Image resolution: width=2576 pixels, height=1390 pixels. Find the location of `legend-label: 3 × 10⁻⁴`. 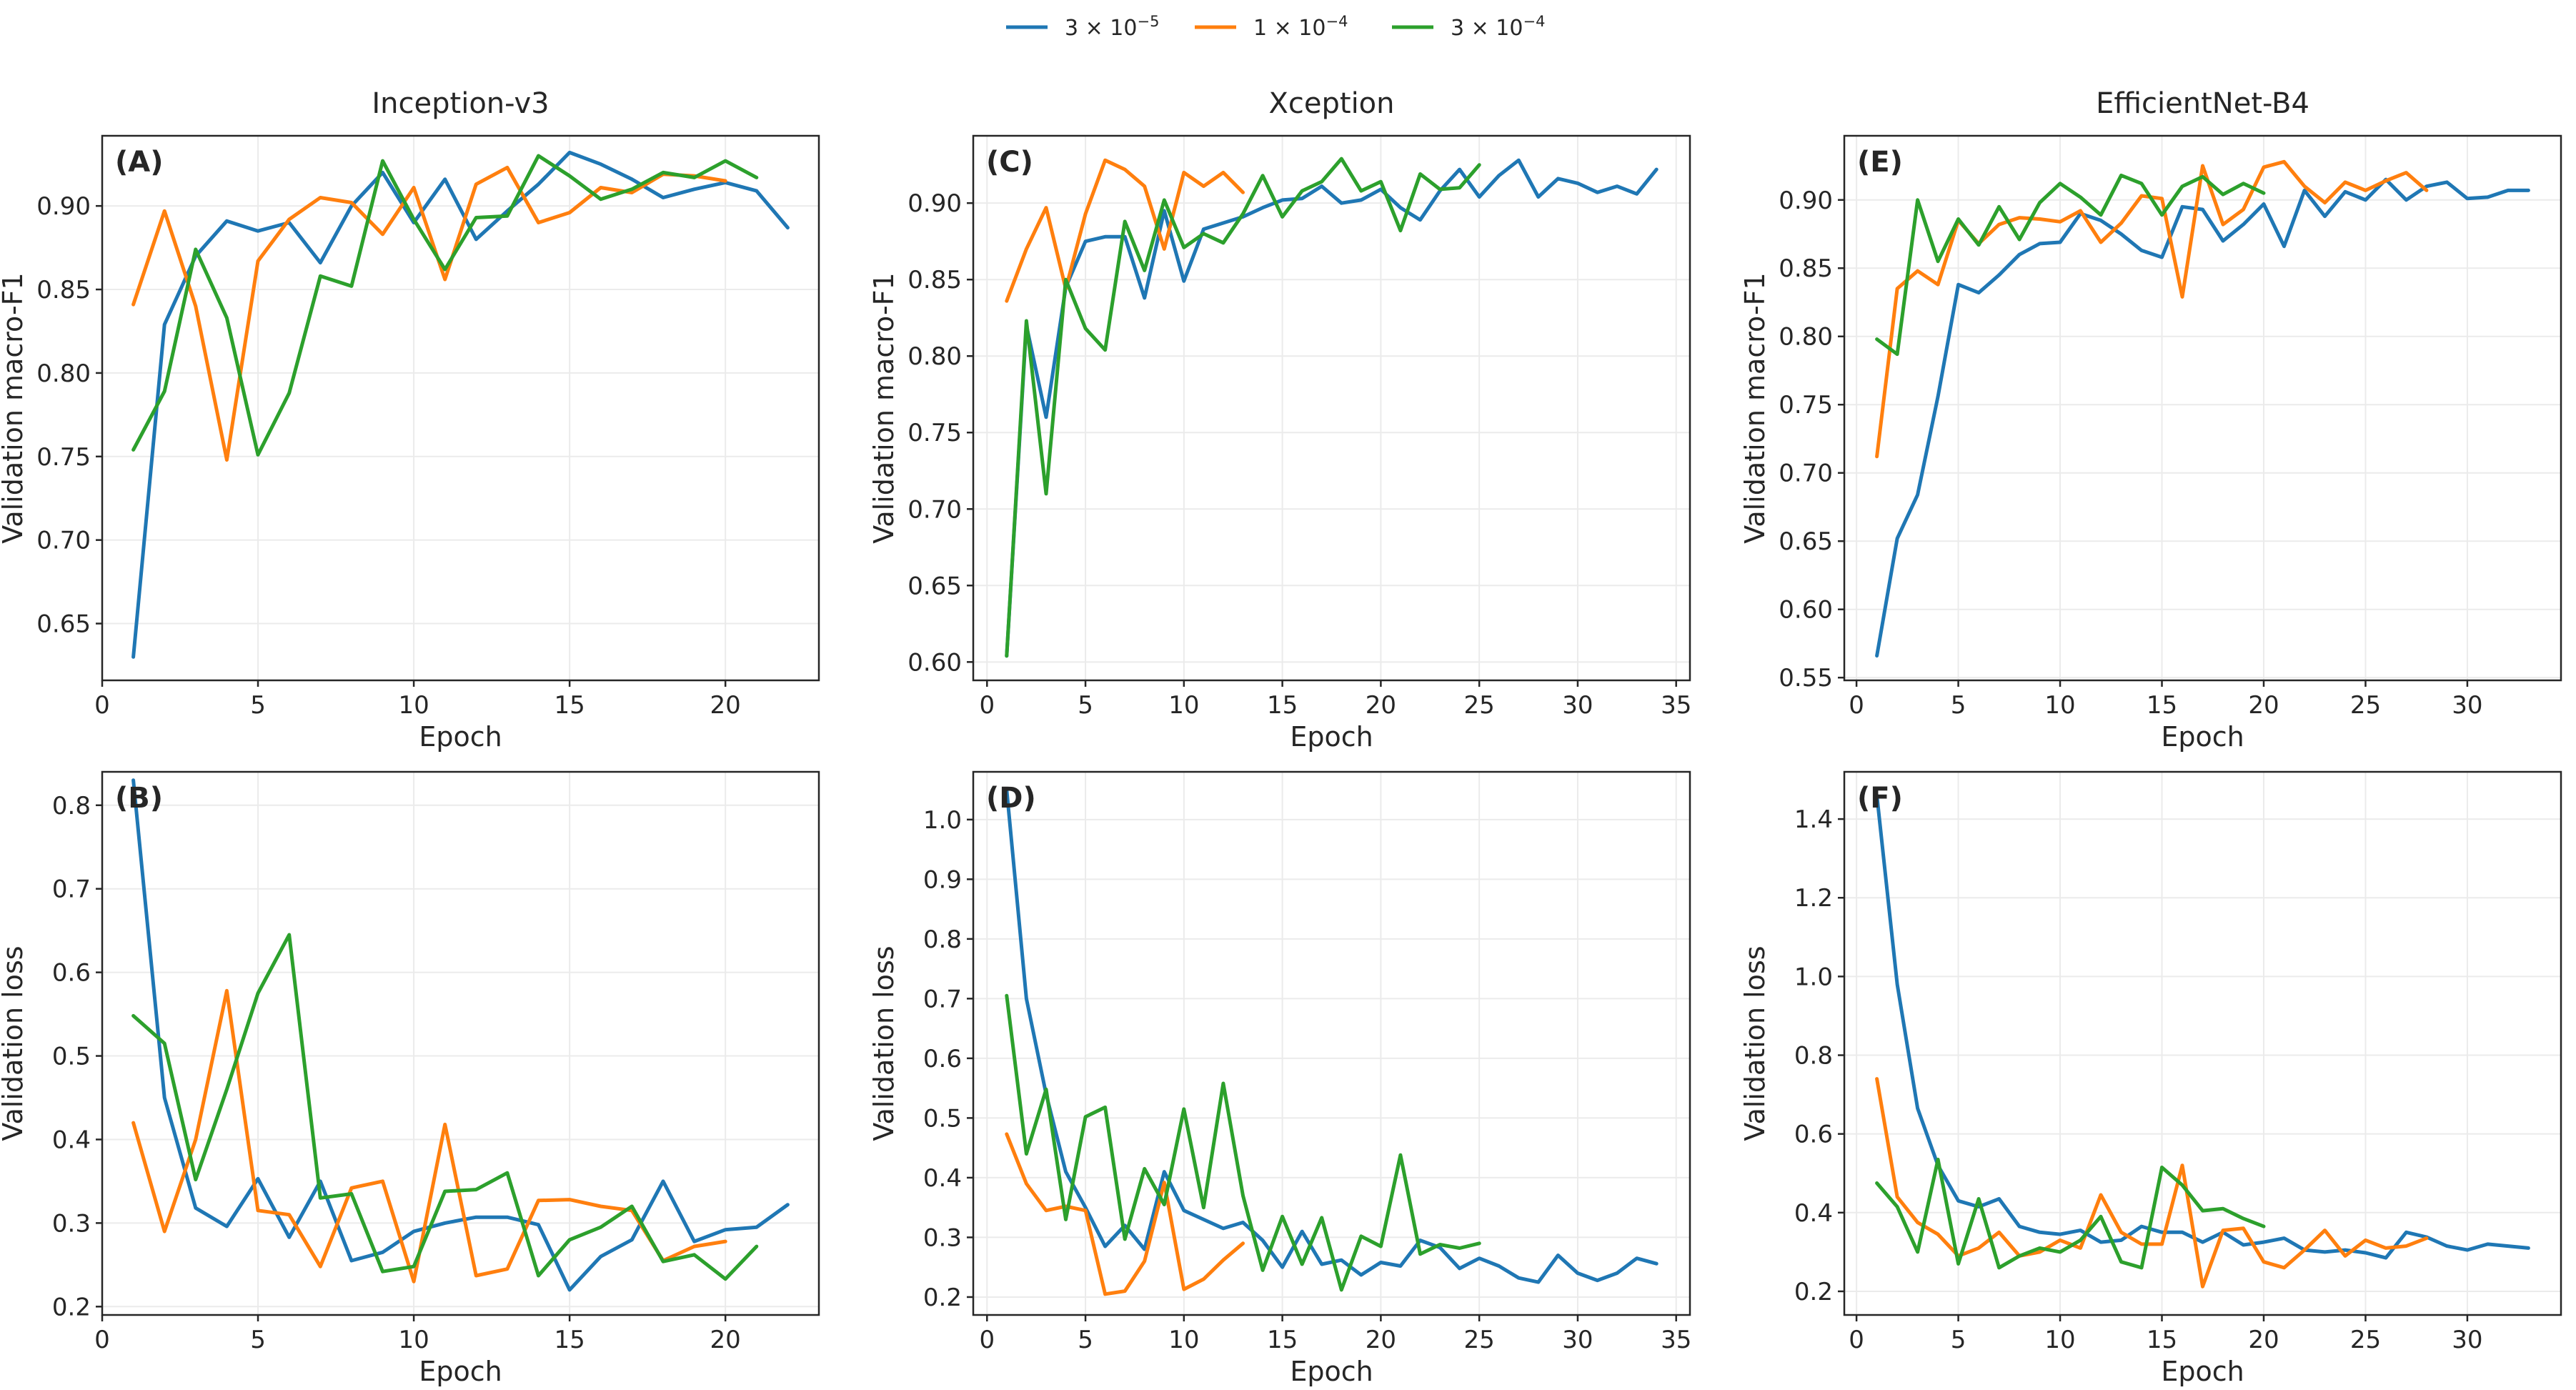

legend-label: 3 × 10⁻⁴ is located at coordinates (1498, 27).